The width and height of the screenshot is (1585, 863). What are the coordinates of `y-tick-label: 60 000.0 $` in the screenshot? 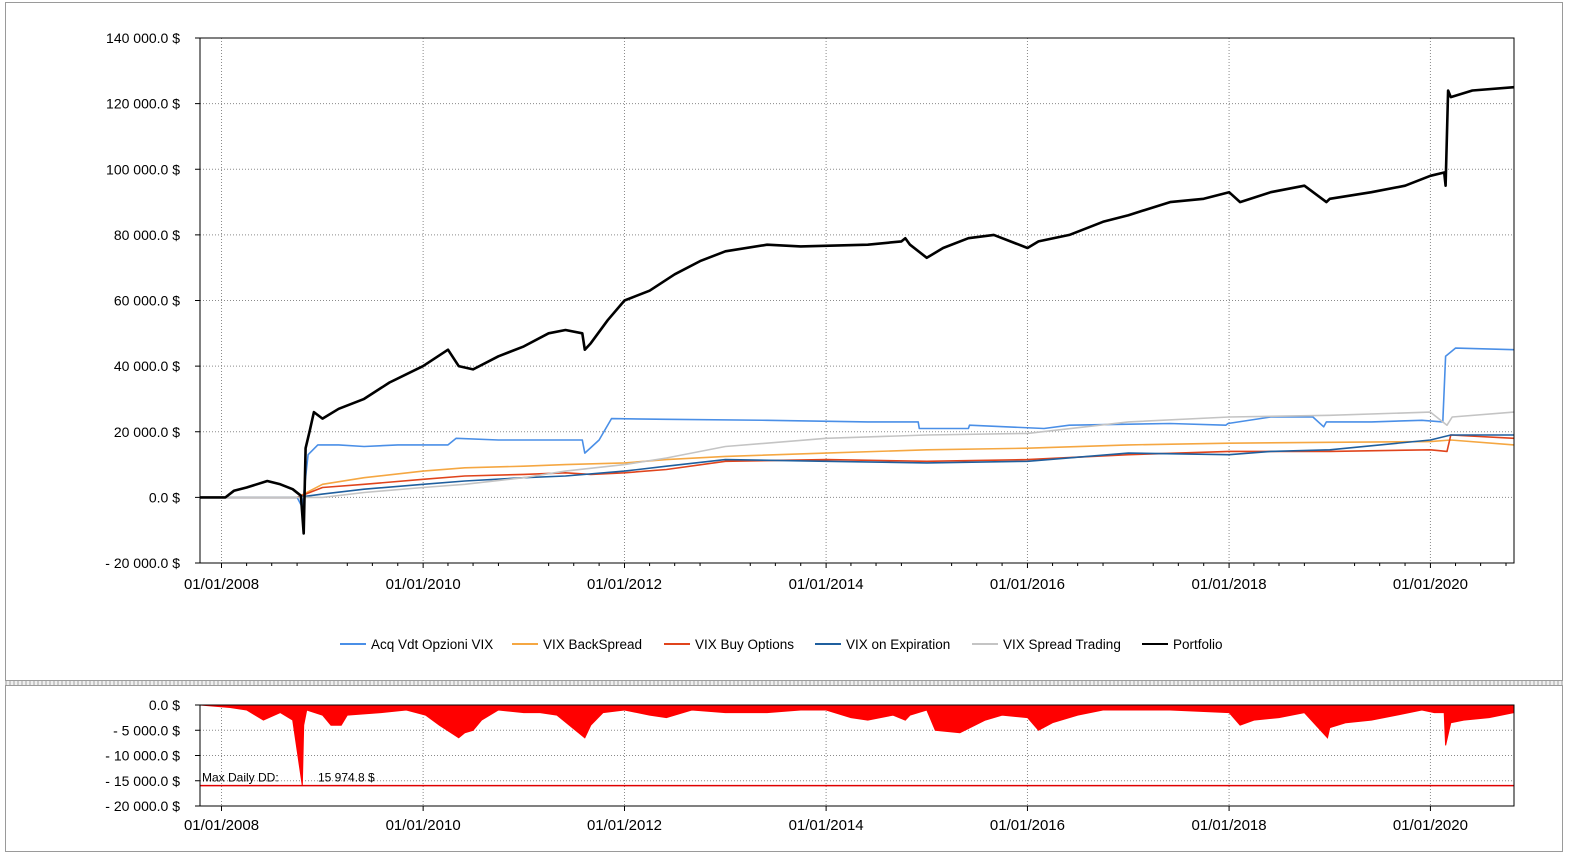 It's located at (147, 301).